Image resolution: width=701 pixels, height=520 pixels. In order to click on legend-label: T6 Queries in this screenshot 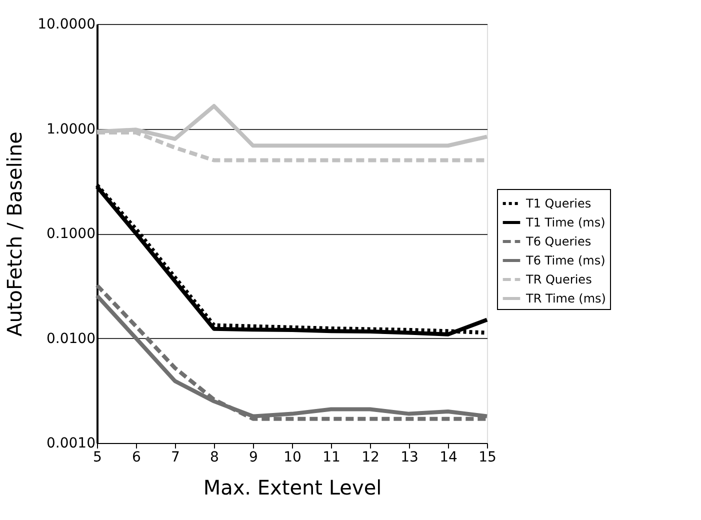, I will do `click(558, 241)`.